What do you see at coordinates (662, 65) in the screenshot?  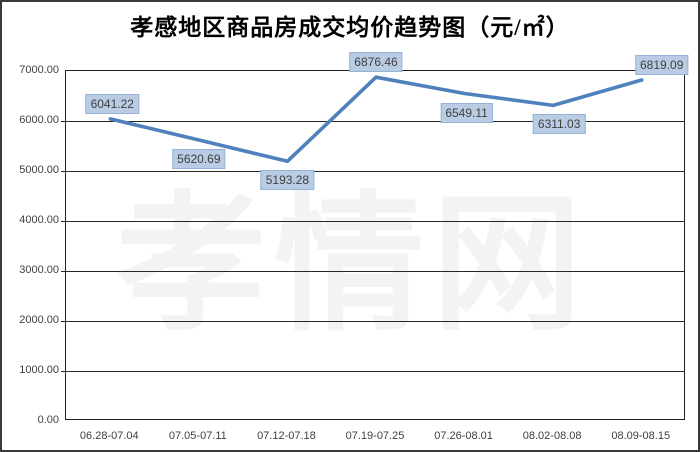 I see `data-point-label: 6819.09` at bounding box center [662, 65].